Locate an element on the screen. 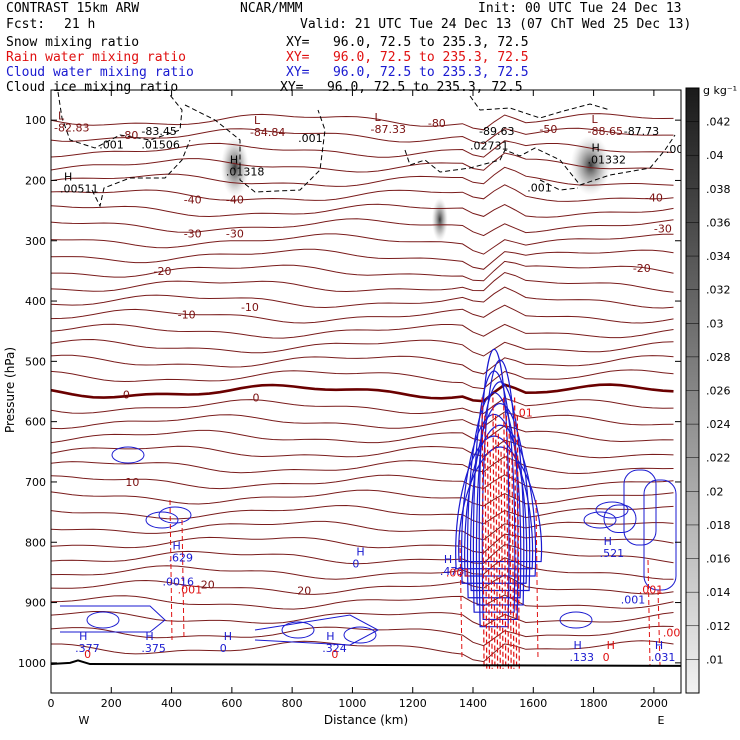  colorbar-tick-label: .038 is located at coordinates (718, 189).